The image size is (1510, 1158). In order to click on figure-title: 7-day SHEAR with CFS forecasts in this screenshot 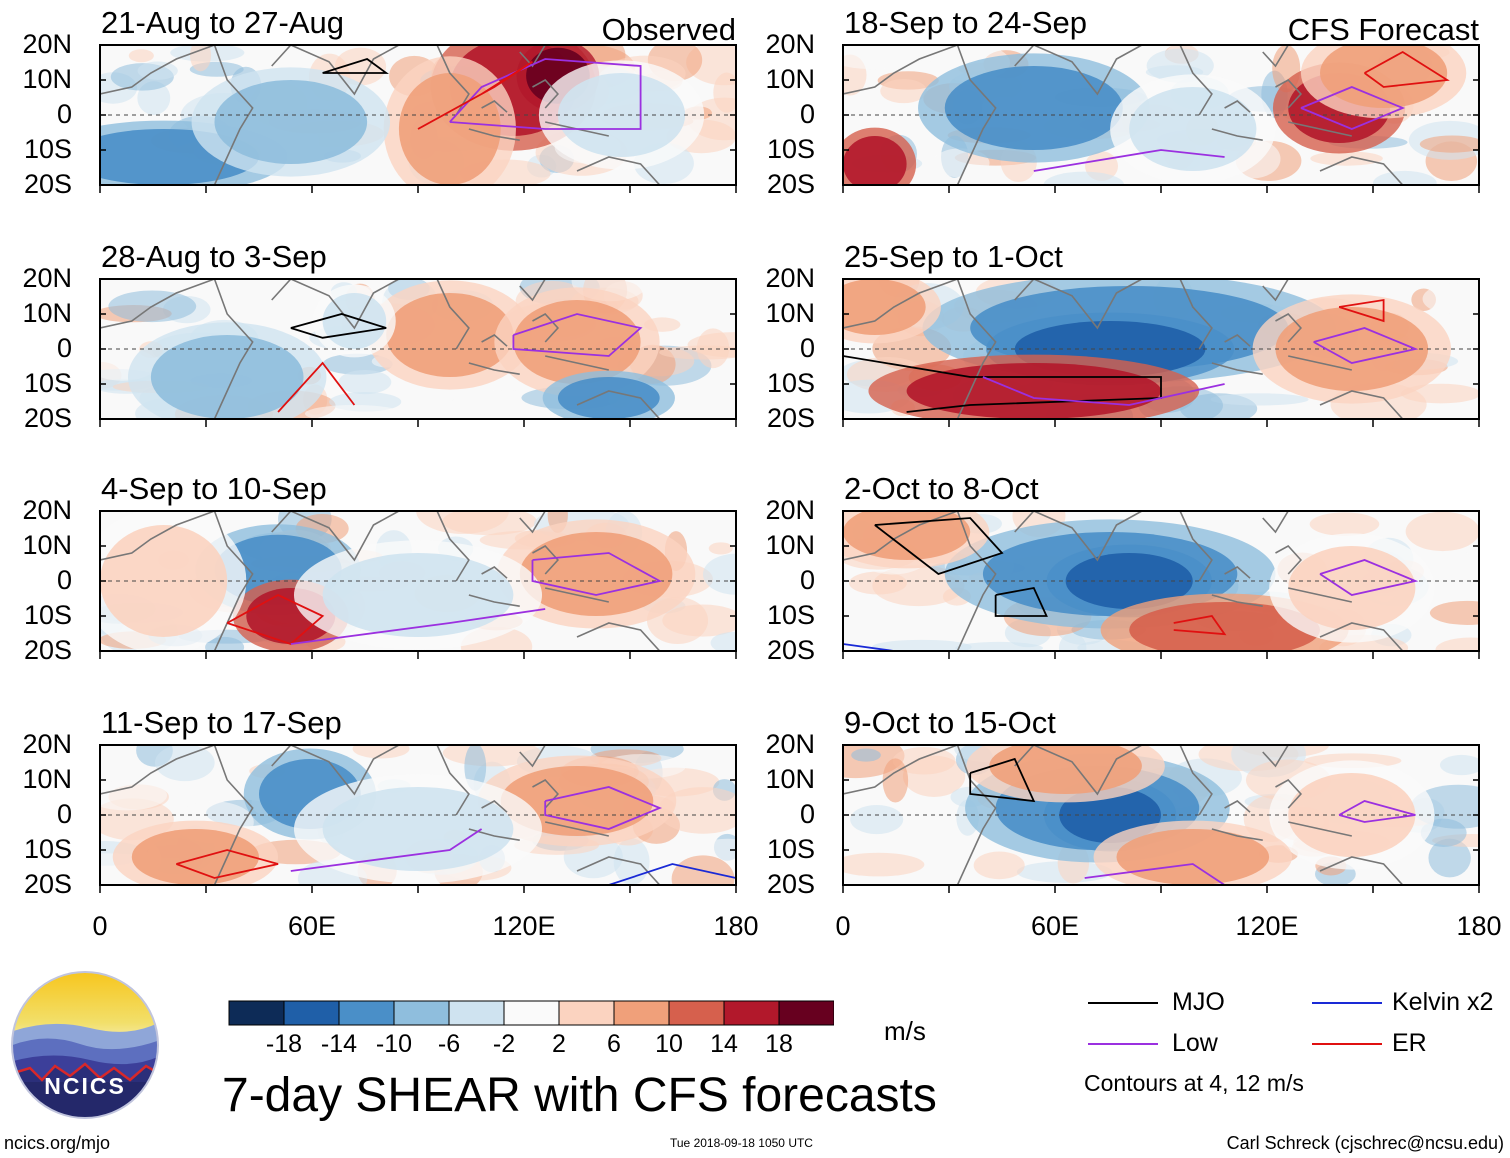, I will do `click(579, 1095)`.